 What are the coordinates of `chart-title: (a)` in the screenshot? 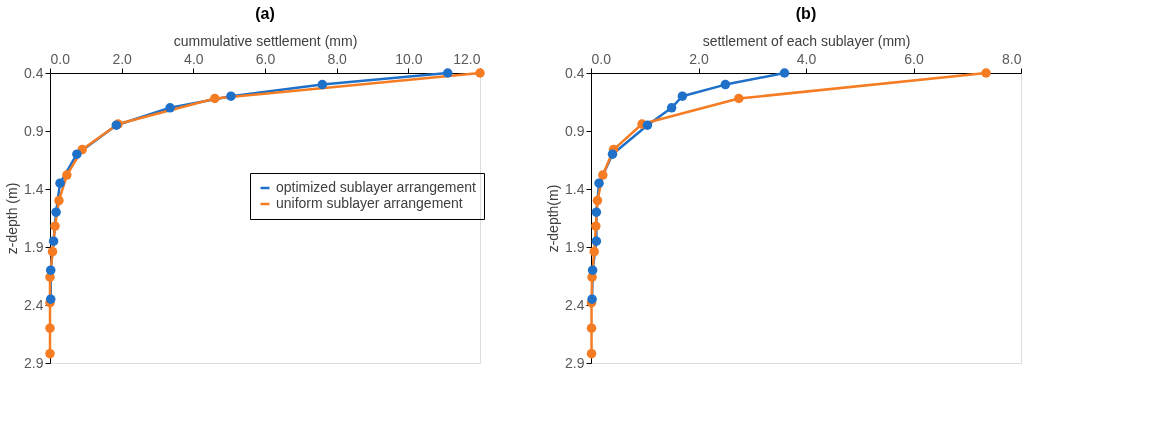 It's located at (265, 13).